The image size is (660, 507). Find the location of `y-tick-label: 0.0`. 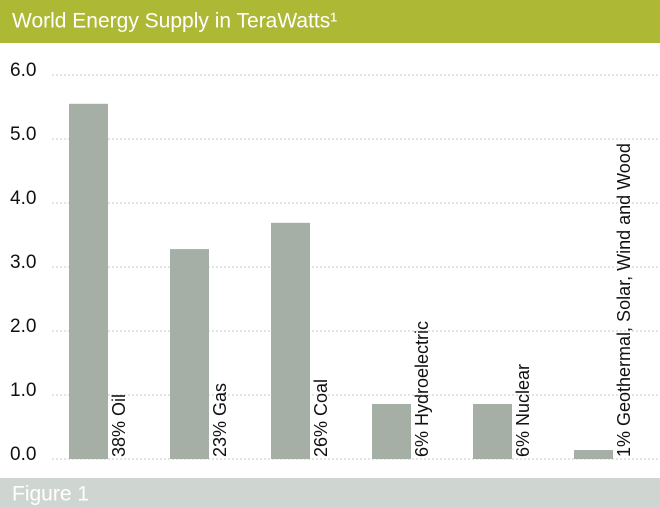

y-tick-label: 0.0 is located at coordinates (23, 454).